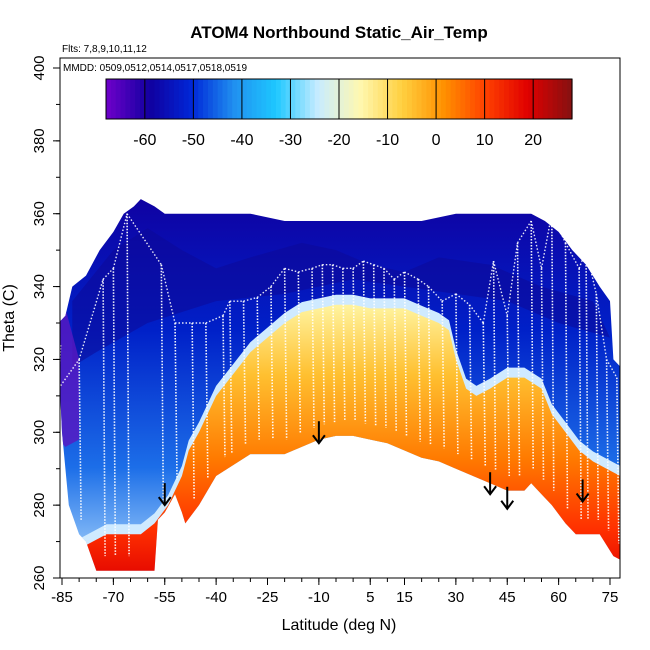  I want to click on colorbar: -60 -50 -40 -30 -20 -10 0 10 20, so click(339, 113).